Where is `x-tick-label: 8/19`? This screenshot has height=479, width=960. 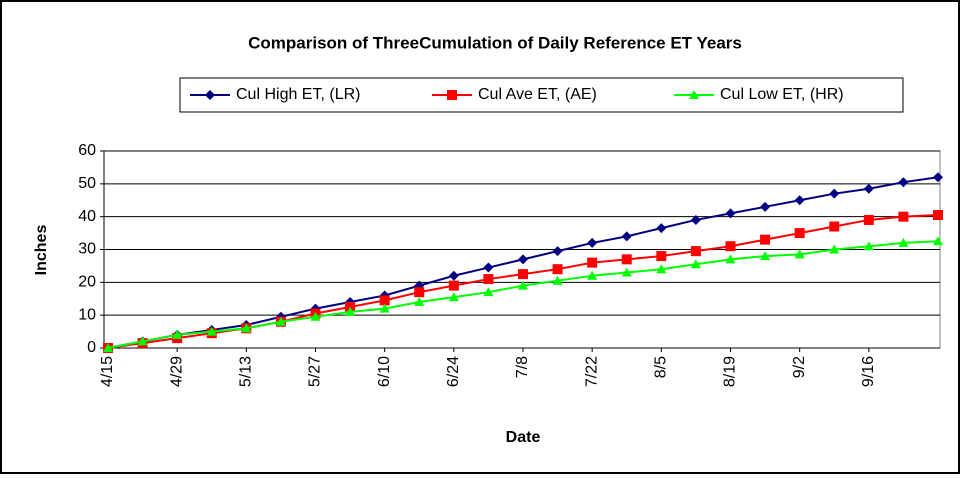 x-tick-label: 8/19 is located at coordinates (730, 371).